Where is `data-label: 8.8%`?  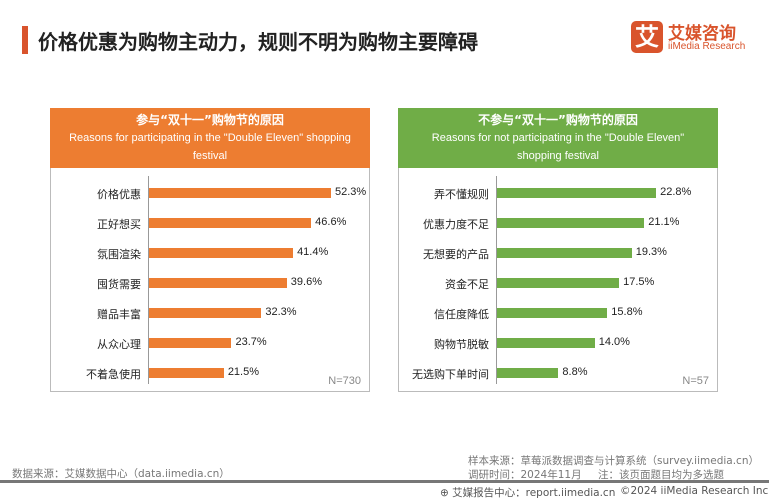
data-label: 8.8% is located at coordinates (575, 372).